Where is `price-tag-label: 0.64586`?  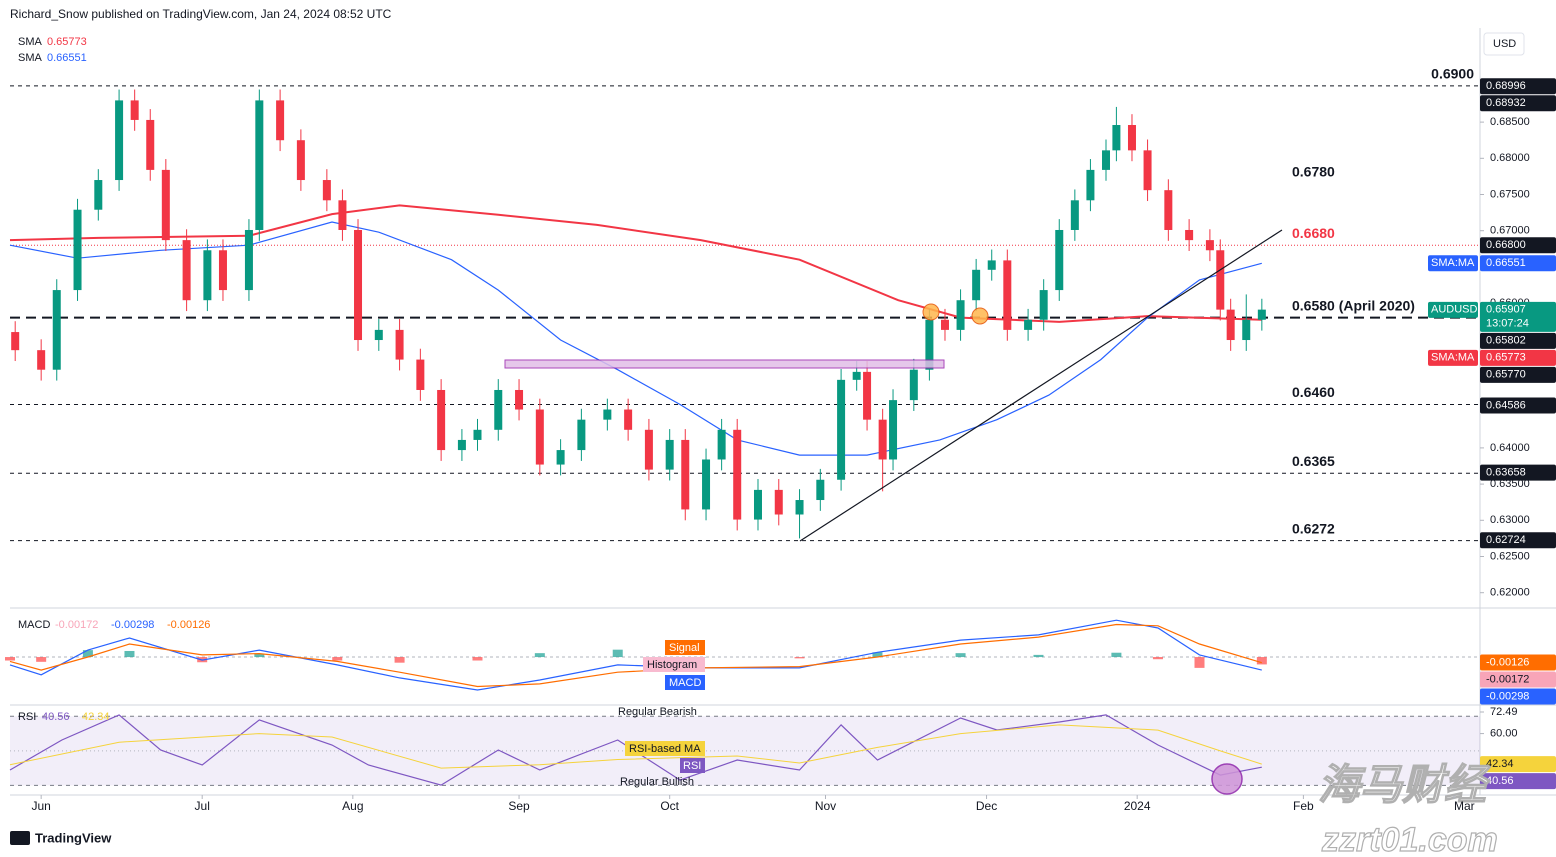
price-tag-label: 0.64586 is located at coordinates (1506, 405).